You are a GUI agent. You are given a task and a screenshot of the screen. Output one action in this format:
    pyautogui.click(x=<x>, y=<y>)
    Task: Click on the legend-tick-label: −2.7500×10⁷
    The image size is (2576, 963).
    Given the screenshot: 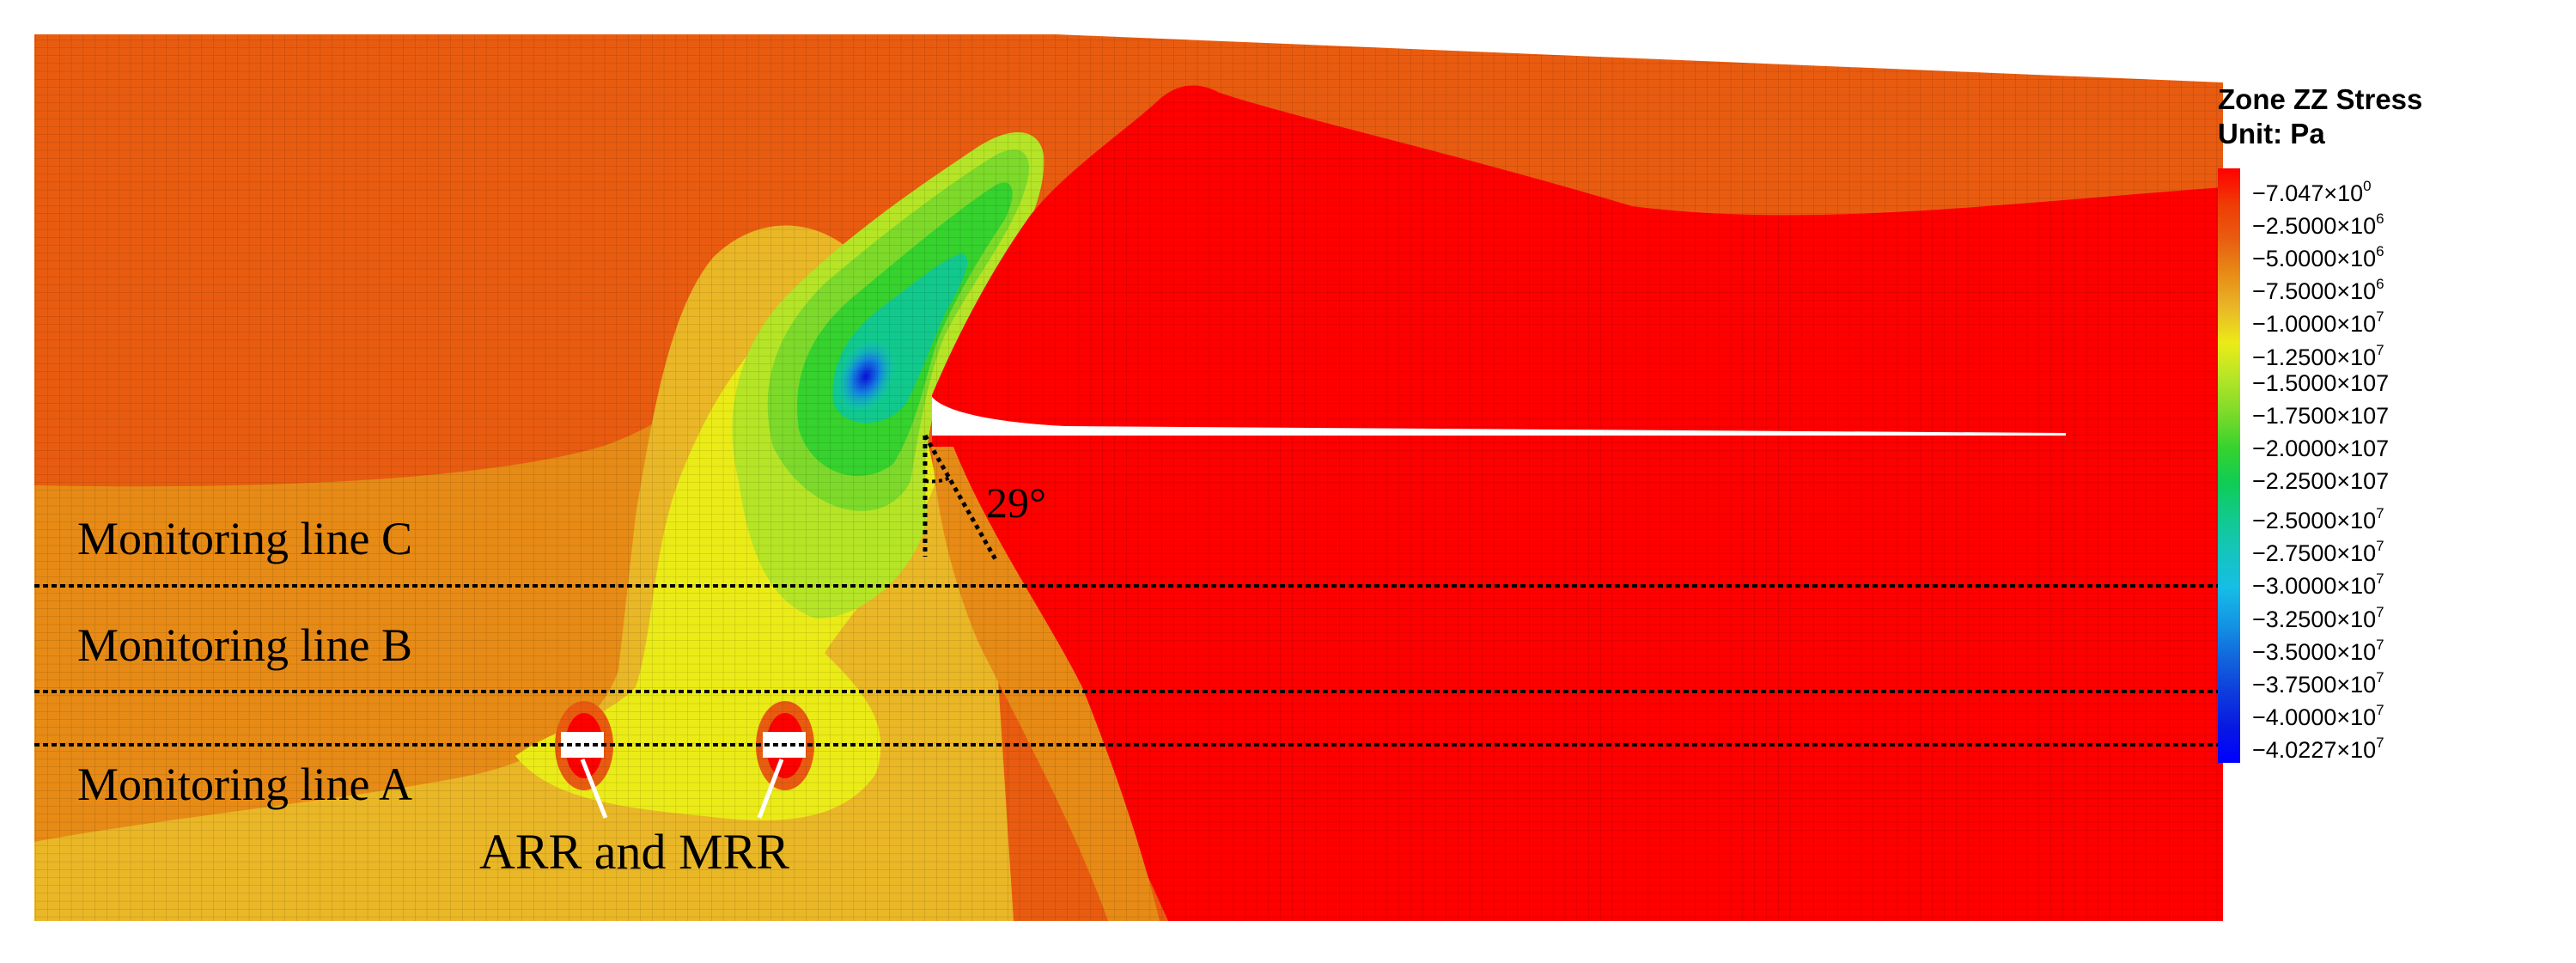 What is the action you would take?
    pyautogui.click(x=2318, y=552)
    